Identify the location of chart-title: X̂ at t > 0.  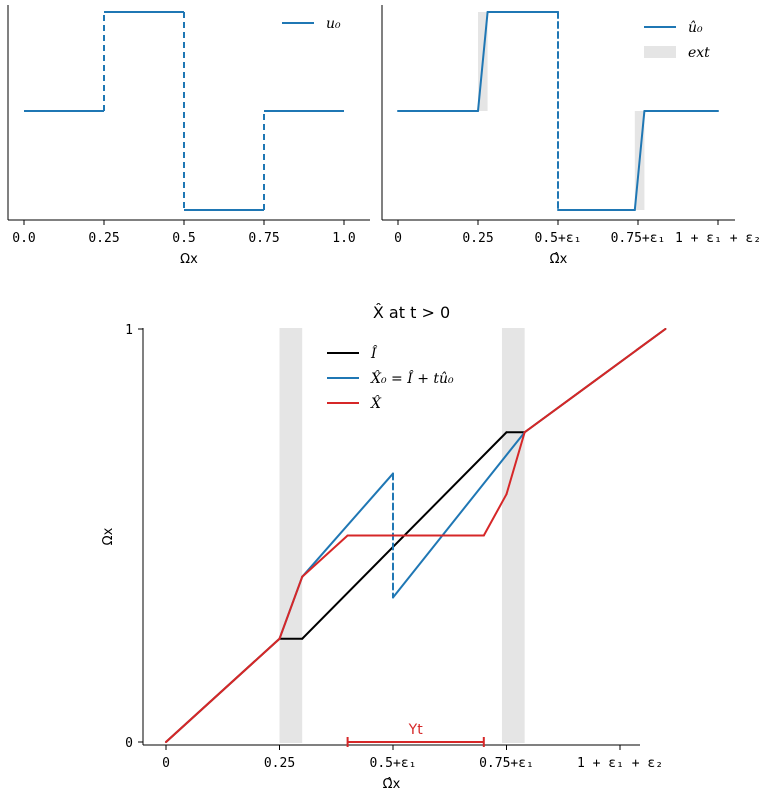
(411, 312).